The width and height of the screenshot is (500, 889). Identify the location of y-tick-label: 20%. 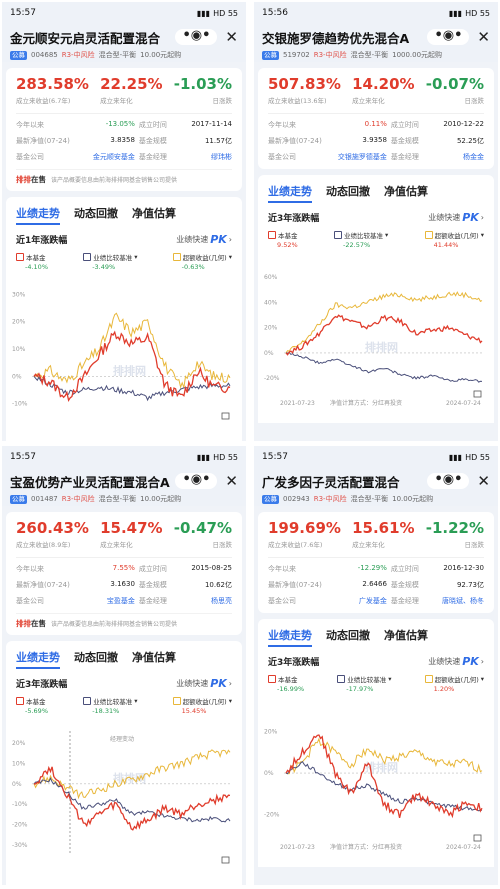
(271, 732).